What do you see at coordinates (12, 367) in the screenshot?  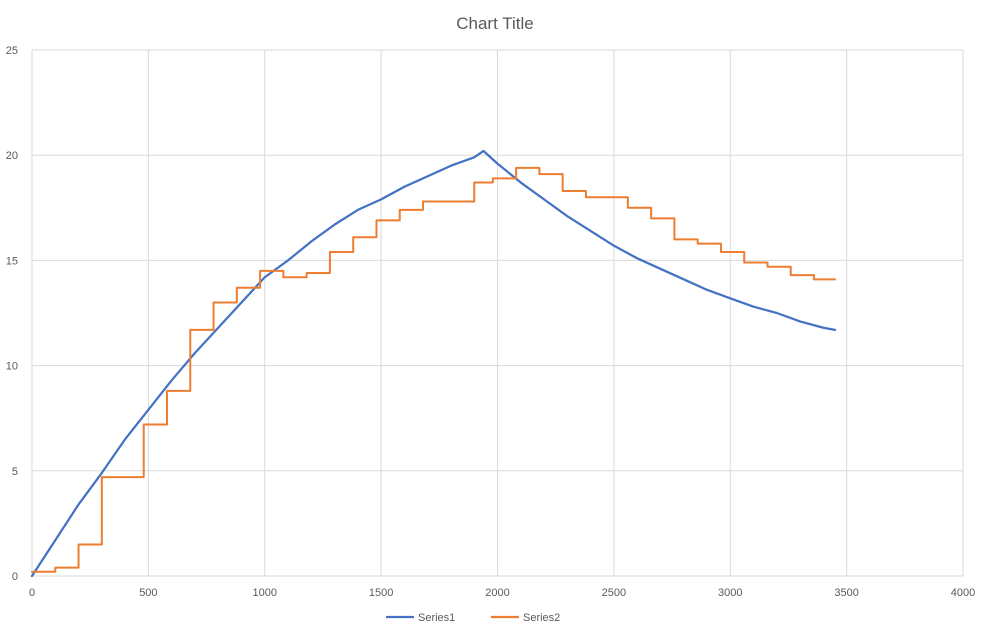 I see `y-tick-label: 10` at bounding box center [12, 367].